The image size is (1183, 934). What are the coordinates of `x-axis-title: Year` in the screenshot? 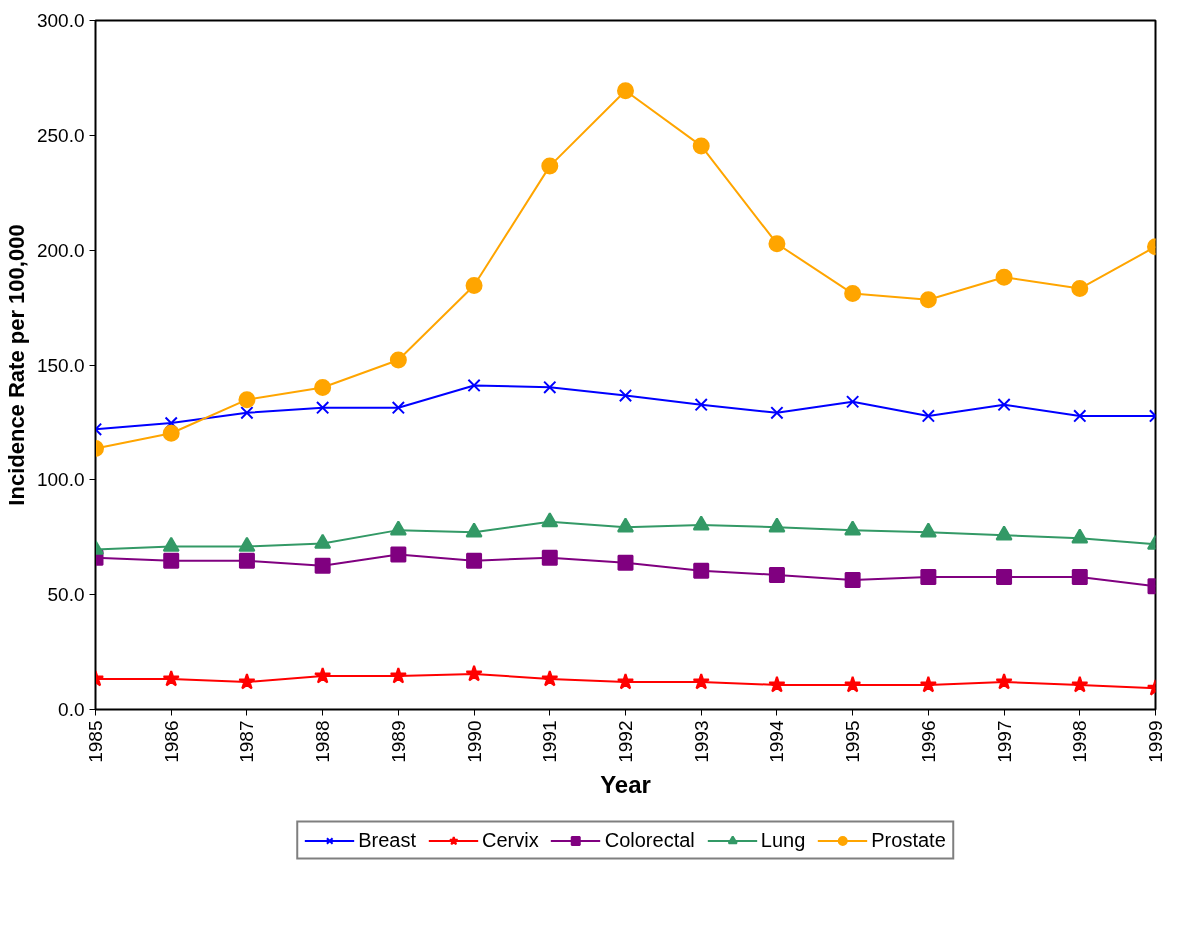 It's located at (625, 784).